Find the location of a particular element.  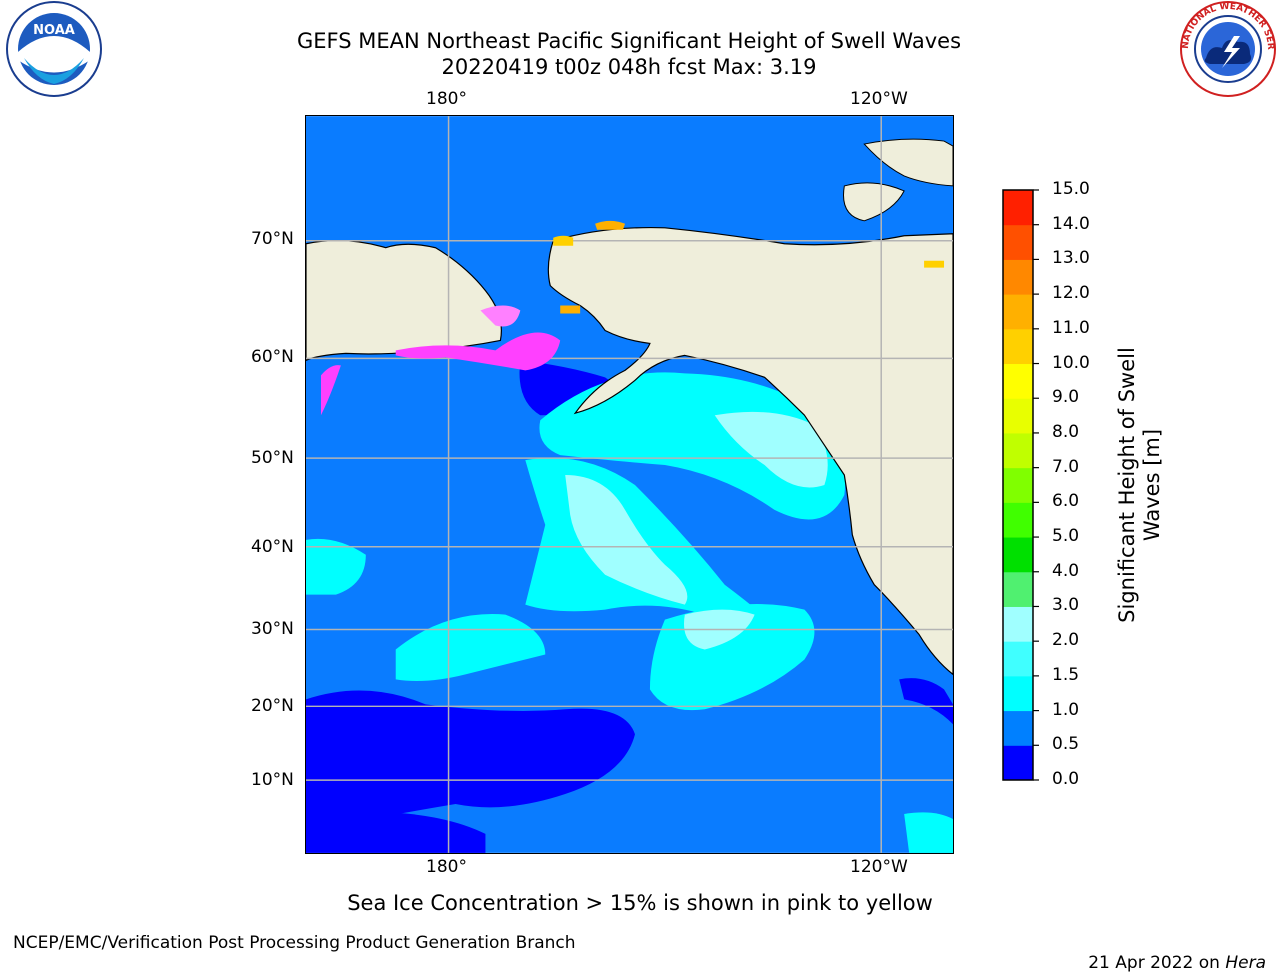

colorbar-tick-label: 0.0 is located at coordinates (1066, 779).